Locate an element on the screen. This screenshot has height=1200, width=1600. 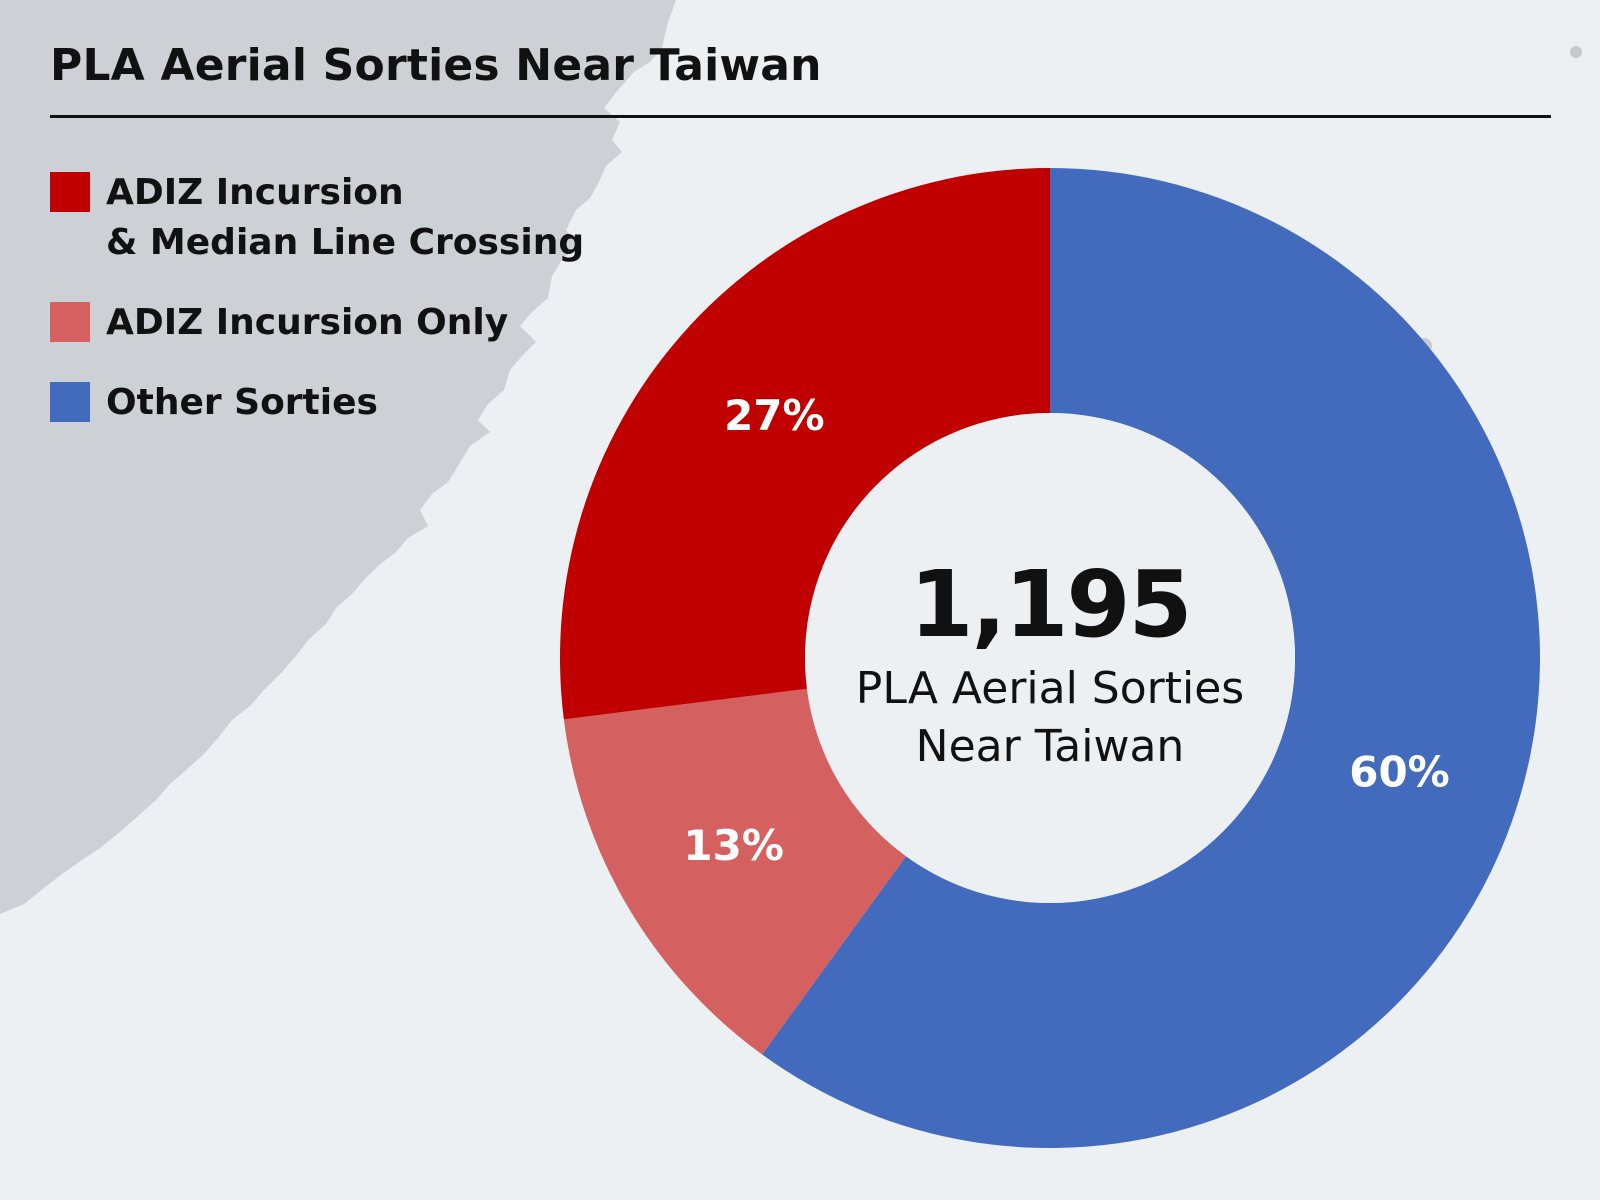
total-sorties-caption: PLA Aerial Sorties Near Taiwan is located at coordinates (1050, 718).